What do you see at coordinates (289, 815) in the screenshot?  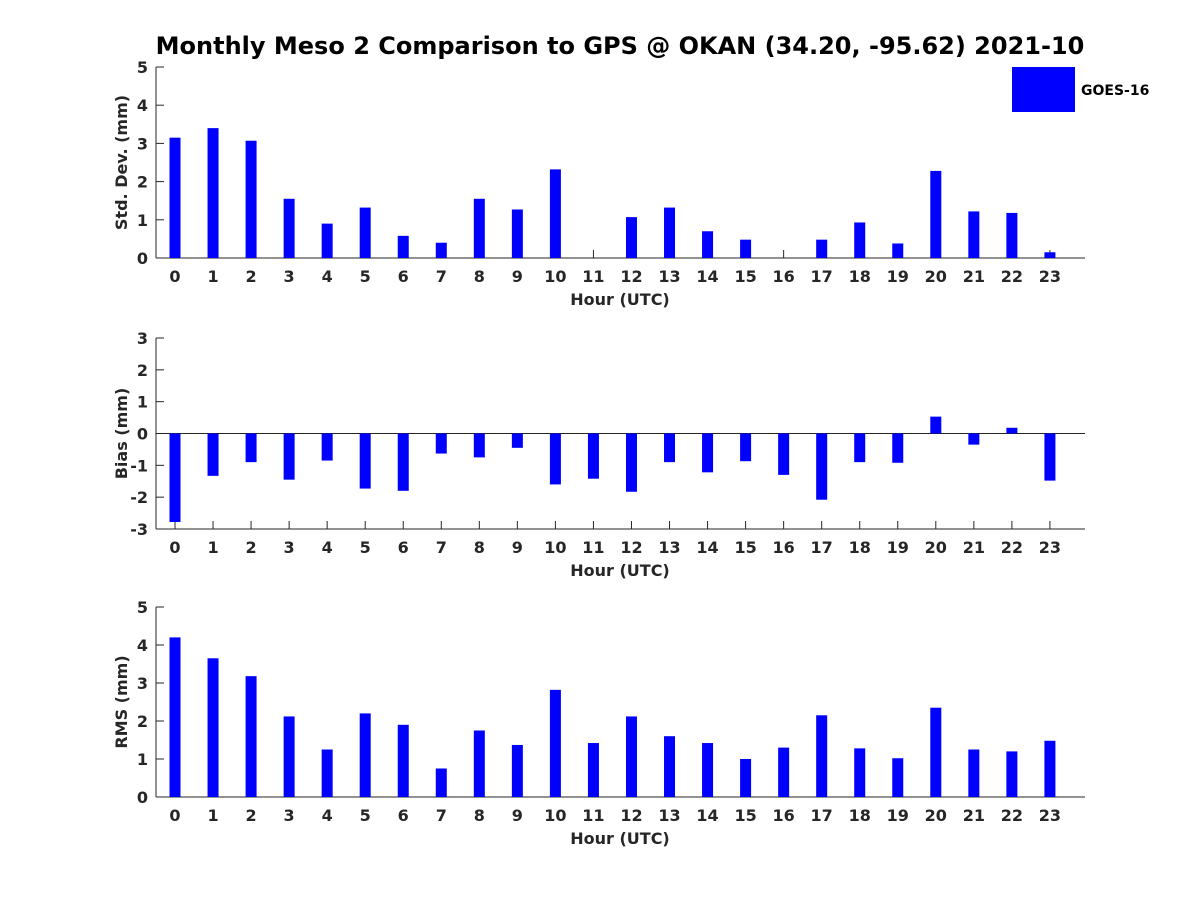 I see `x-tick-label: 3` at bounding box center [289, 815].